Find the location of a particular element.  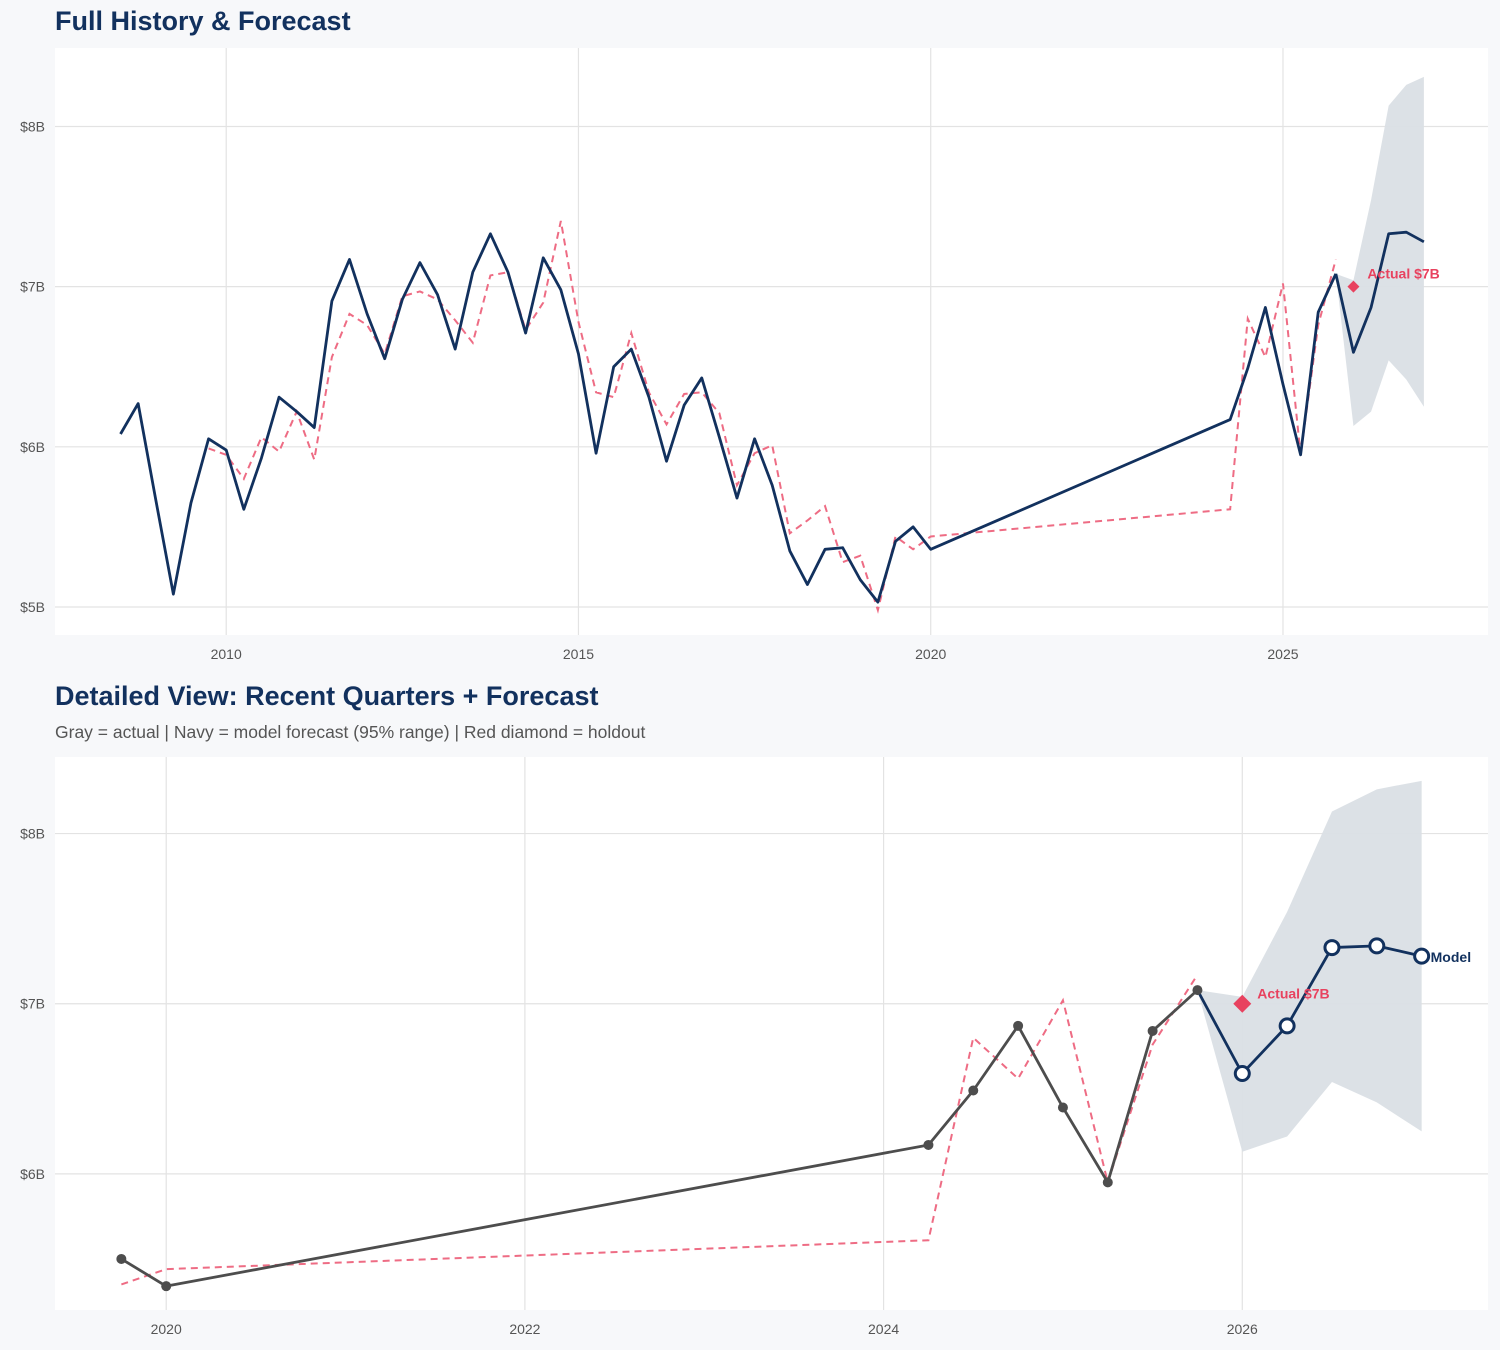

x-tick-label: 2025 is located at coordinates (1282, 654).